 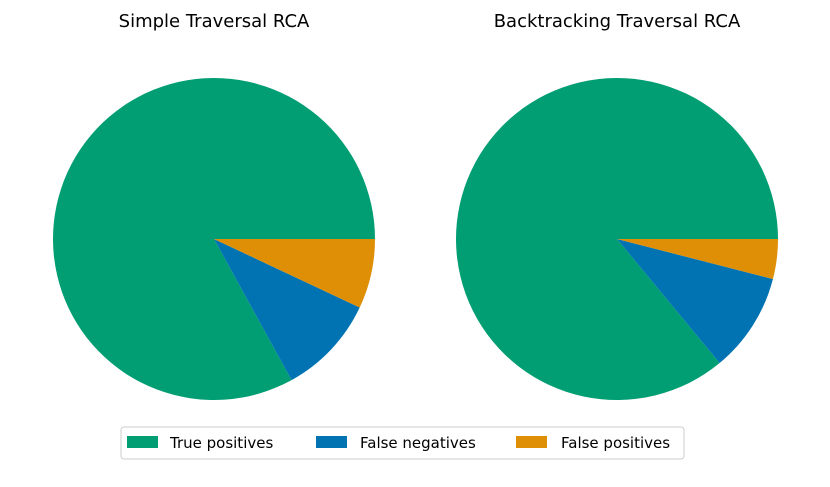 I want to click on legend-swatch-true-positives, so click(x=142, y=442).